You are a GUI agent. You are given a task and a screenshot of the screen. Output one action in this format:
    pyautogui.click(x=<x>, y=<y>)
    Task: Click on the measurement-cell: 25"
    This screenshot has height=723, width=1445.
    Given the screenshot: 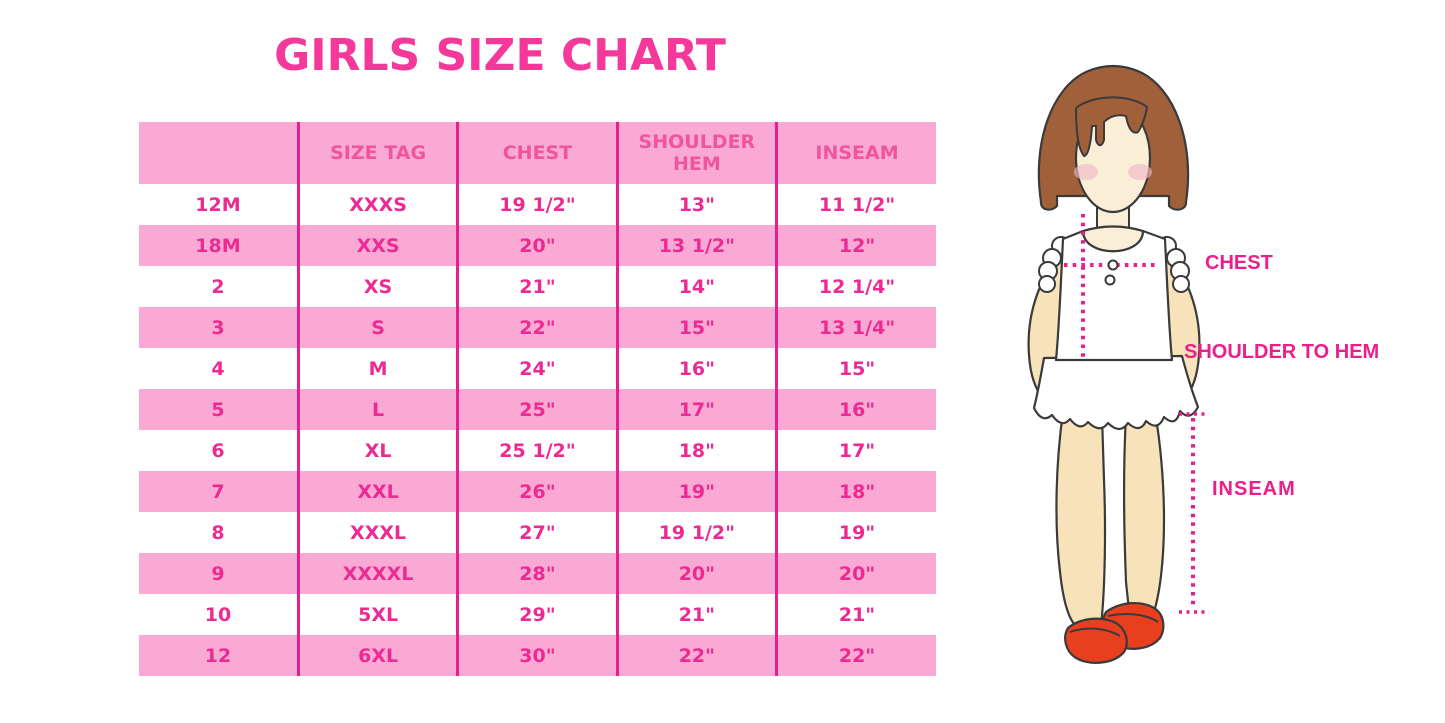 What is the action you would take?
    pyautogui.click(x=537, y=409)
    